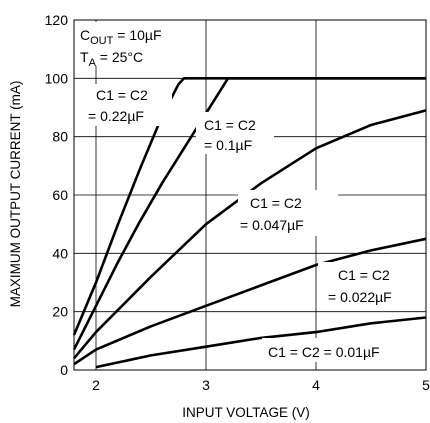 The height and width of the screenshot is (423, 430). Describe the element at coordinates (60, 137) in the screenshot. I see `y-tick-label-80: 80` at that location.